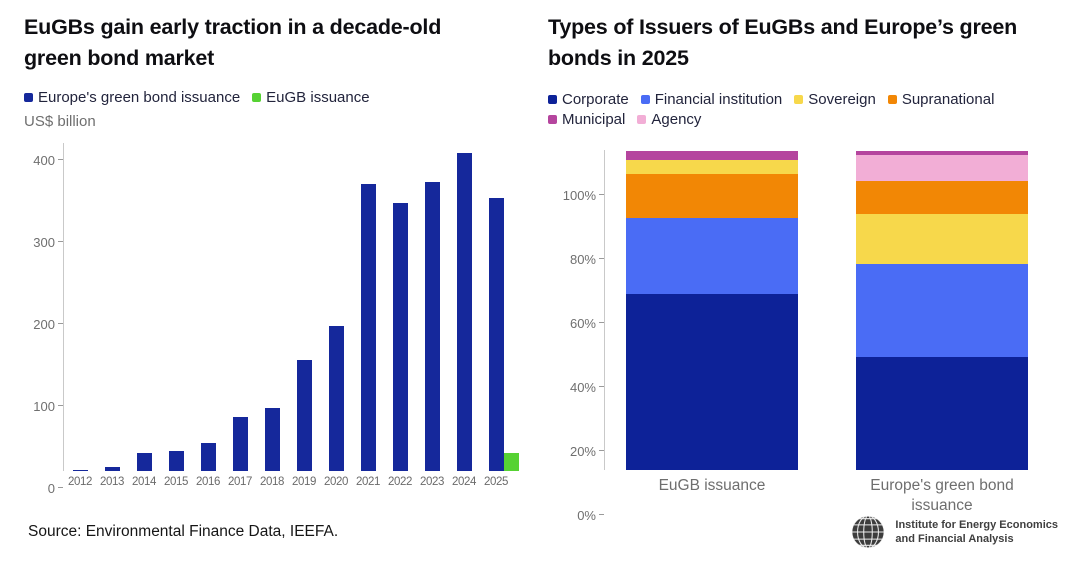  Describe the element at coordinates (942, 197) in the screenshot. I see `segment-supranational` at that location.